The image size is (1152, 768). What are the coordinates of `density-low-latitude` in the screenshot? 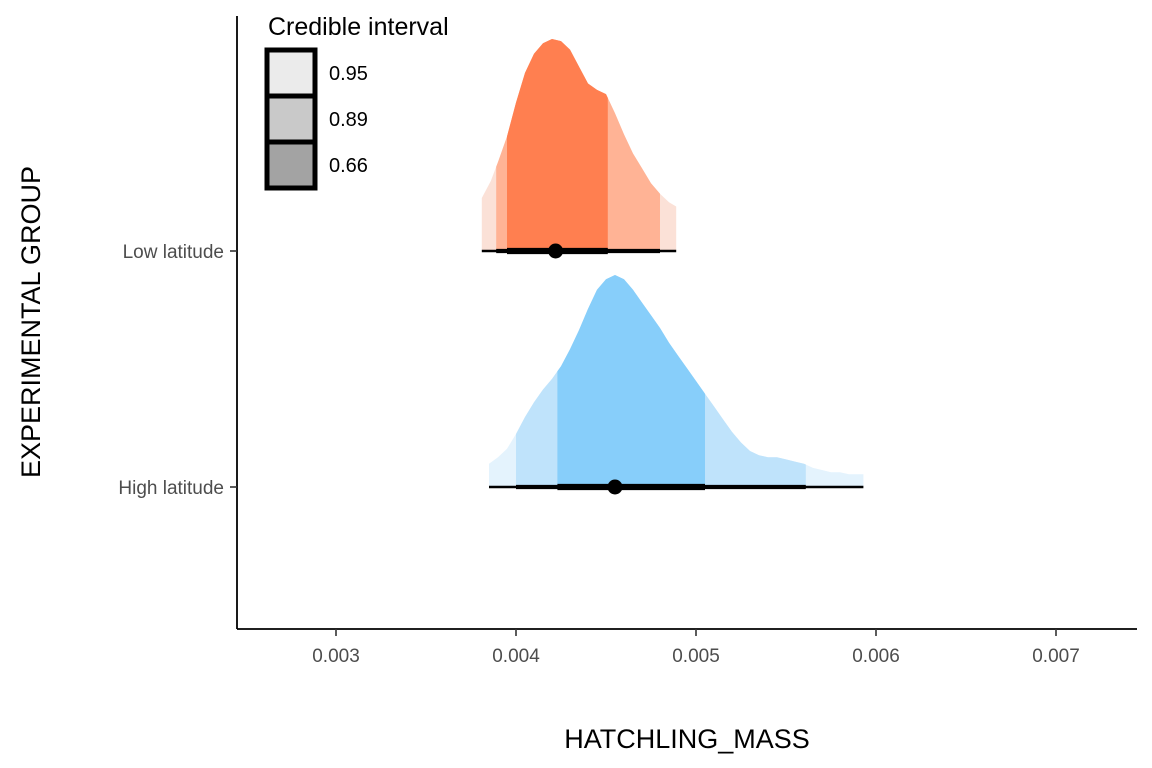 It's located at (579, 145).